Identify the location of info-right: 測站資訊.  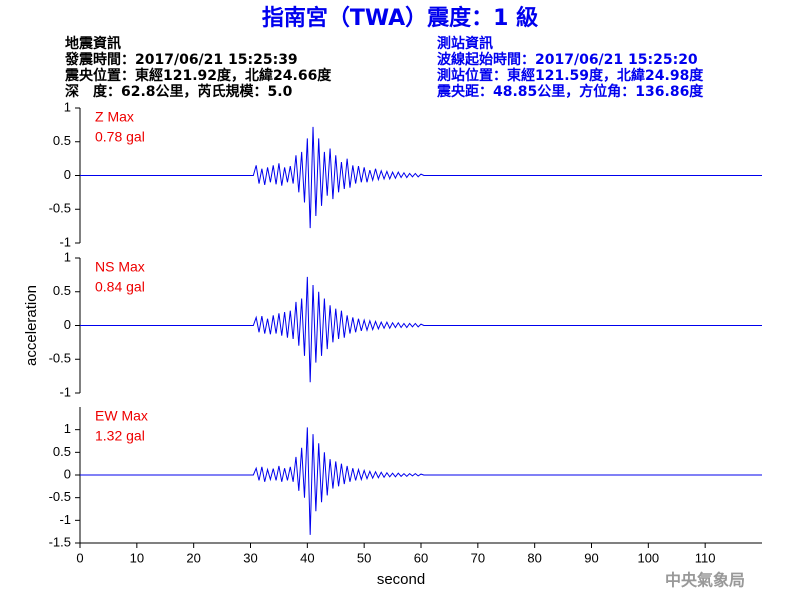
(465, 43).